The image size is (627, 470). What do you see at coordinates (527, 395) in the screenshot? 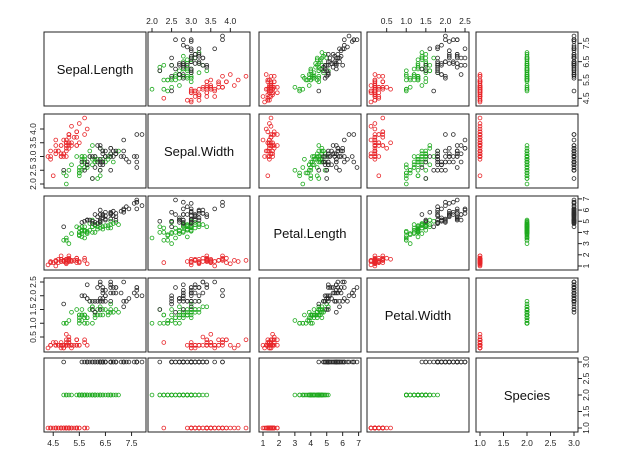
I see `panel-Species-vs-Species: Species` at bounding box center [527, 395].